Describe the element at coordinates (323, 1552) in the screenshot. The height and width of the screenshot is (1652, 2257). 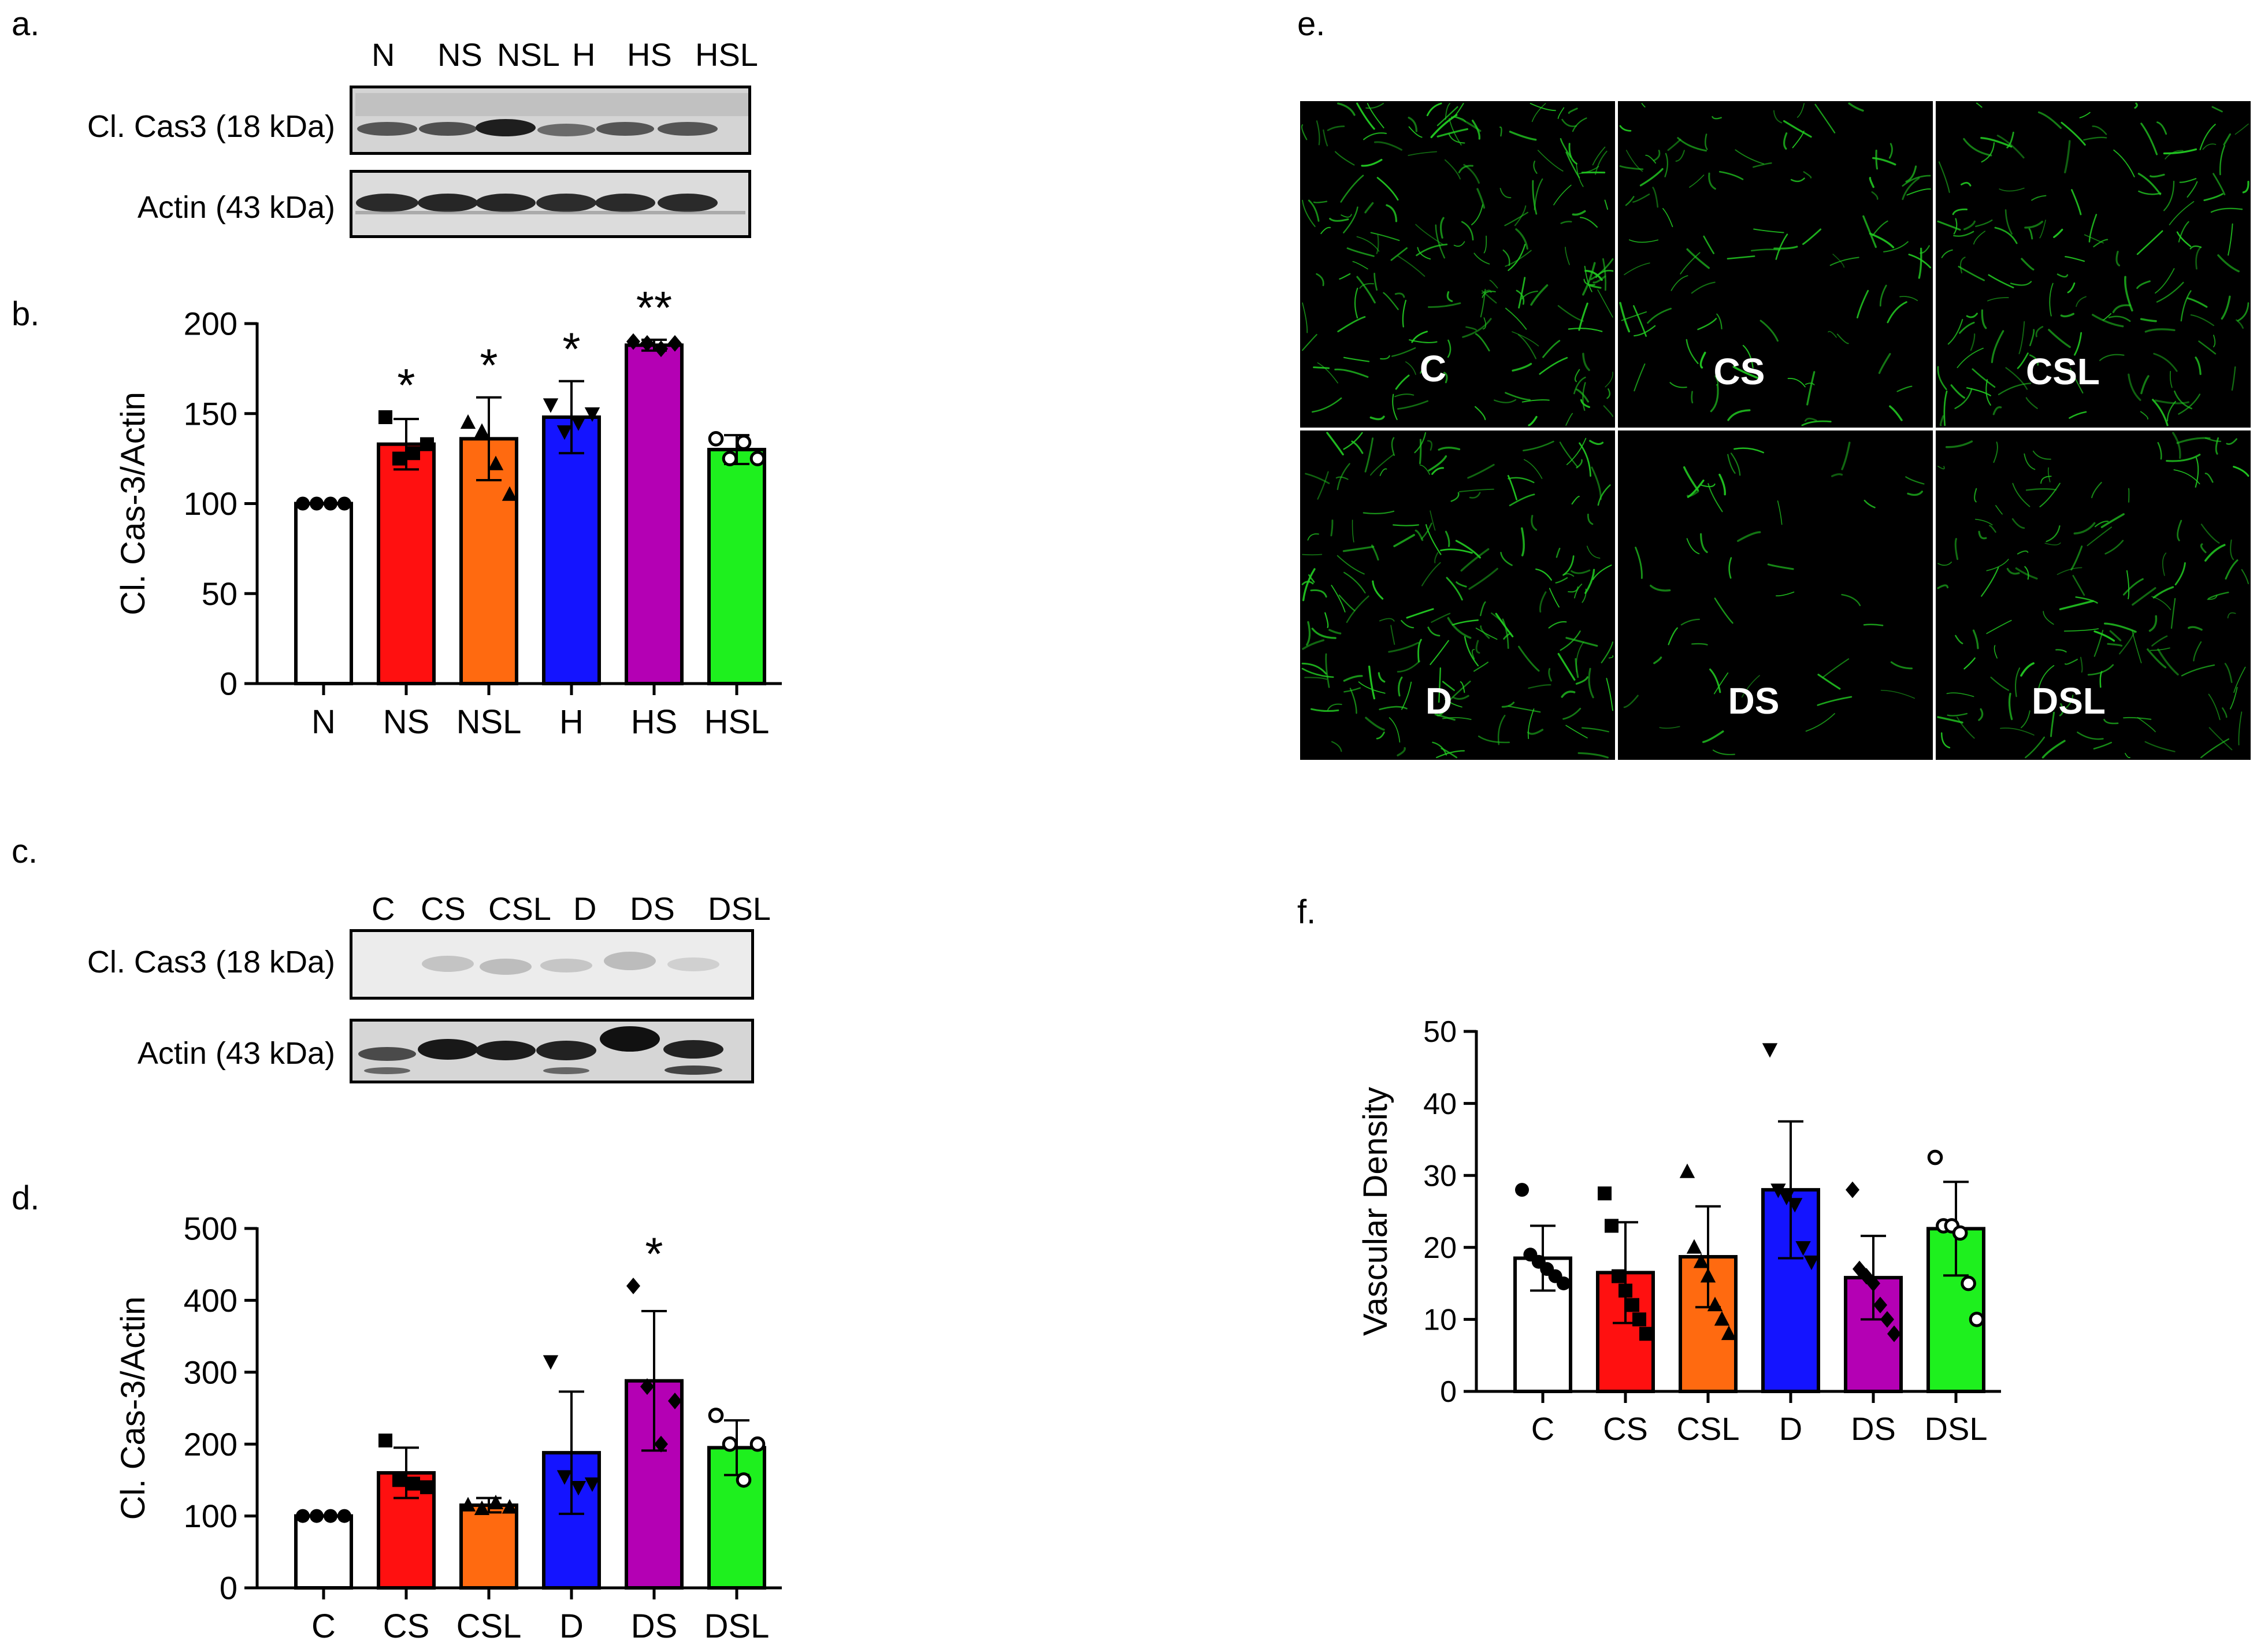
I see `bar-C` at that location.